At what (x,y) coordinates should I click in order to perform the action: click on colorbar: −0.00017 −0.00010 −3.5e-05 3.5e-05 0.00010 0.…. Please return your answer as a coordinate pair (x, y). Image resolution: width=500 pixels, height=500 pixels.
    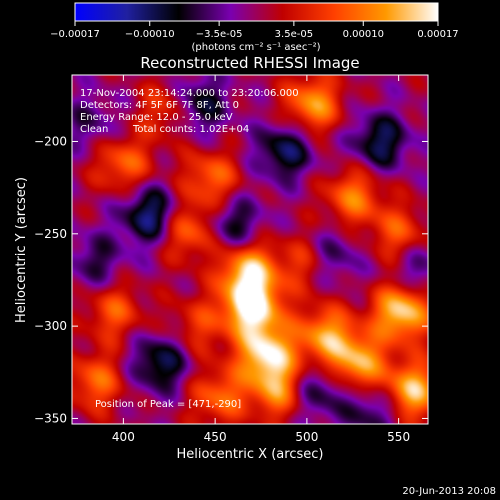
    Looking at the image, I should click on (254, 27).